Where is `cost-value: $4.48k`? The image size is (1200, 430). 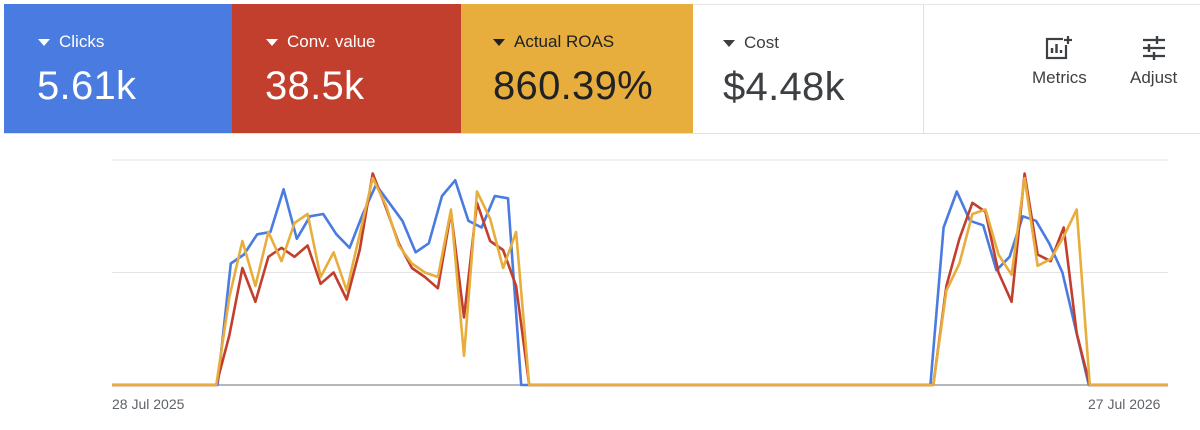
cost-value: $4.48k is located at coordinates (784, 87).